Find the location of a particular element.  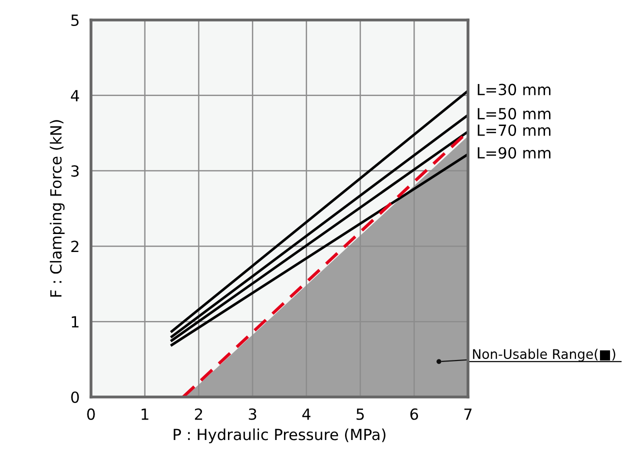

x-tick-label: 2 is located at coordinates (198, 414).